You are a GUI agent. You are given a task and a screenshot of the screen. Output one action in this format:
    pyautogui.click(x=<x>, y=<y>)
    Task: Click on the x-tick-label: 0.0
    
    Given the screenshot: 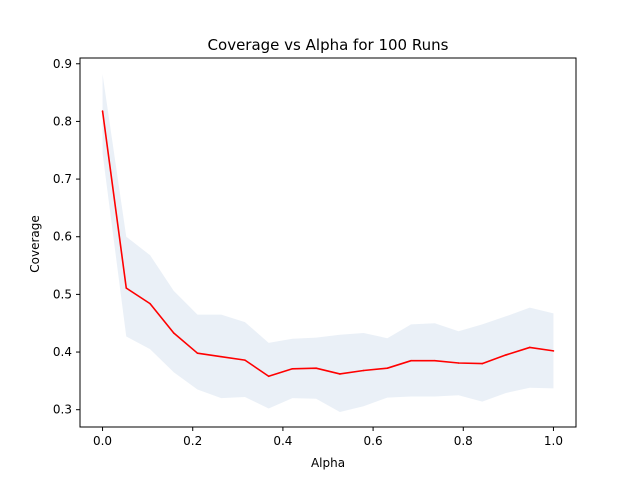 What is the action you would take?
    pyautogui.click(x=102, y=441)
    